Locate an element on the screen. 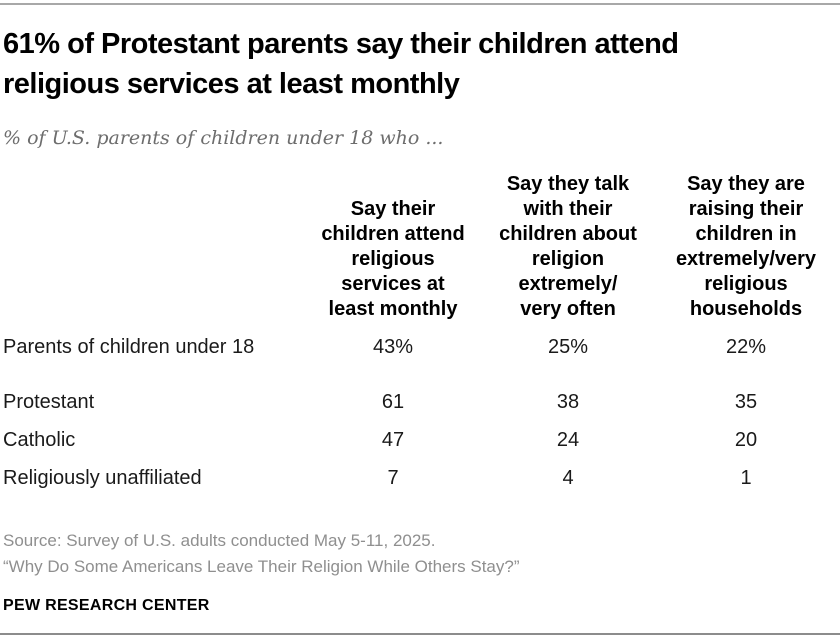  cell-value: 61 is located at coordinates (393, 402).